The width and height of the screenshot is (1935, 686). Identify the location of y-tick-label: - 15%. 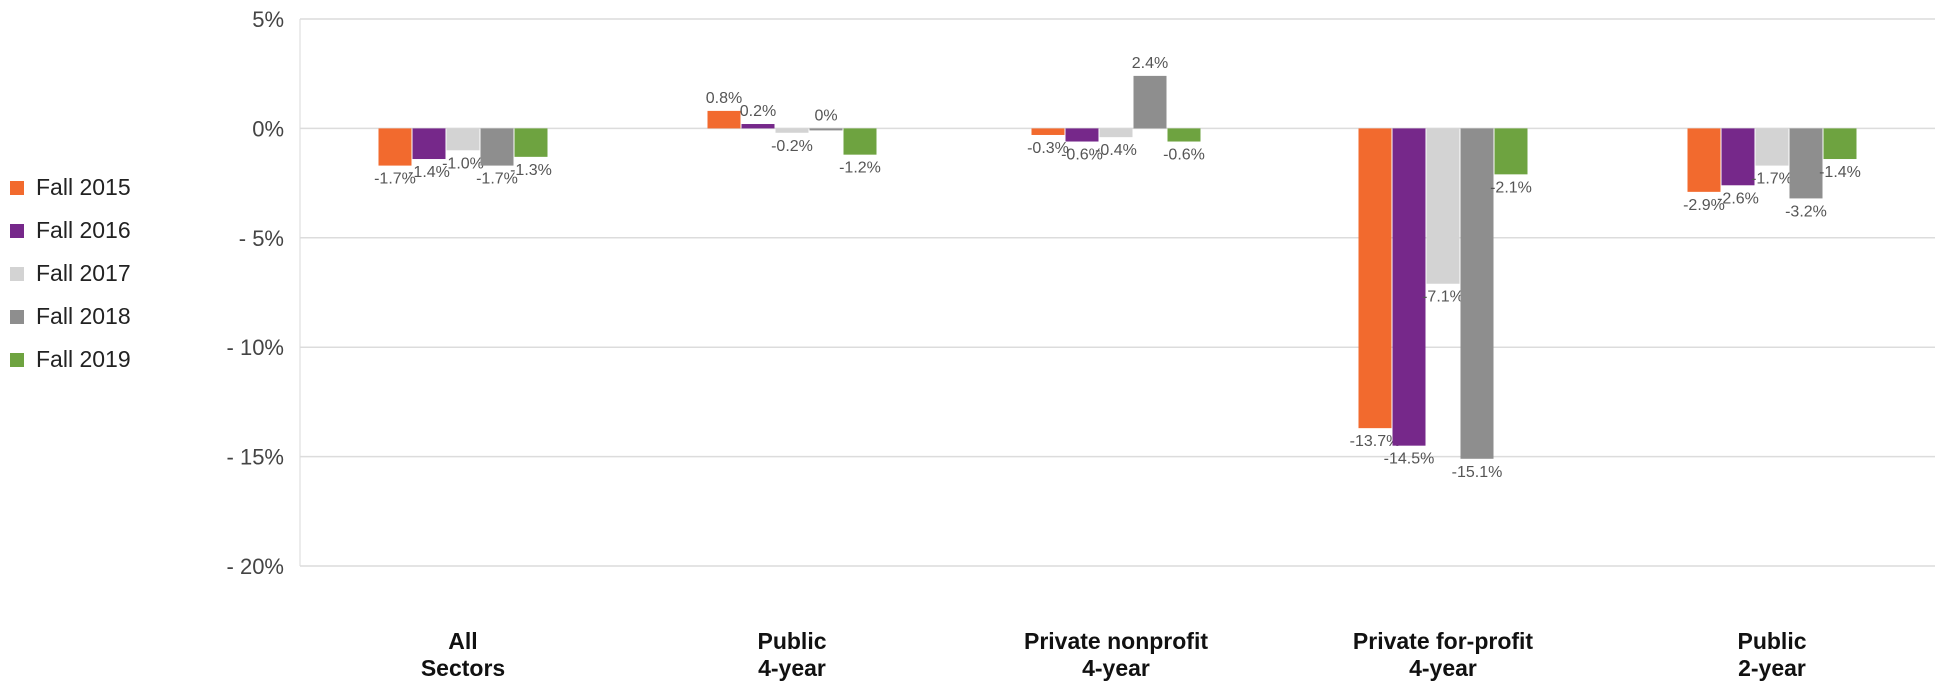
(255, 457).